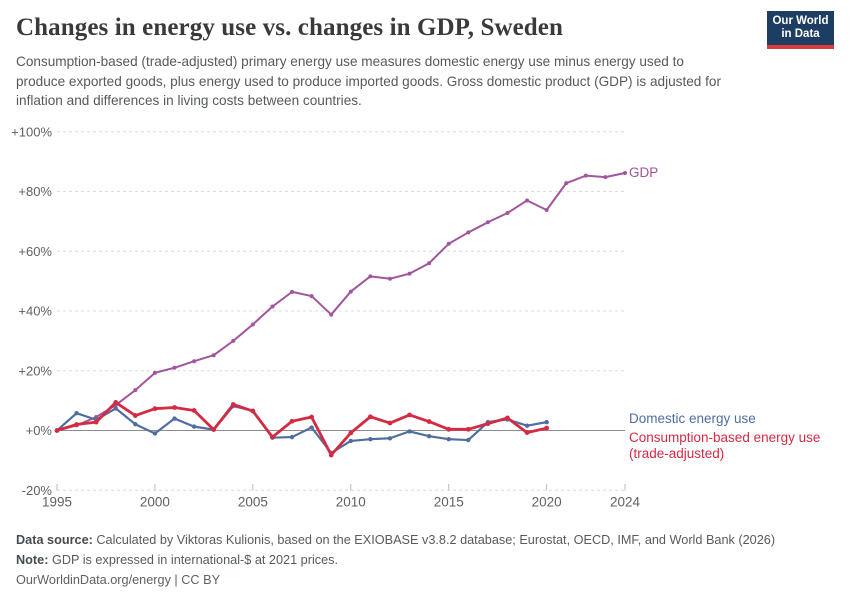 This screenshot has height=600, width=850. What do you see at coordinates (800, 34) in the screenshot?
I see `owid-logo-line2: in Data` at bounding box center [800, 34].